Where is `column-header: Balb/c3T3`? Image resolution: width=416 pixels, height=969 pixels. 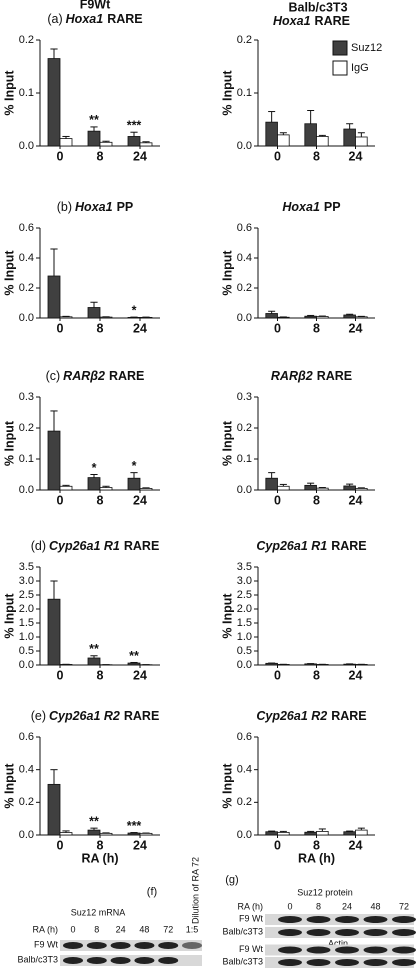
column-header: Balb/c3T3 is located at coordinates (317, 7).